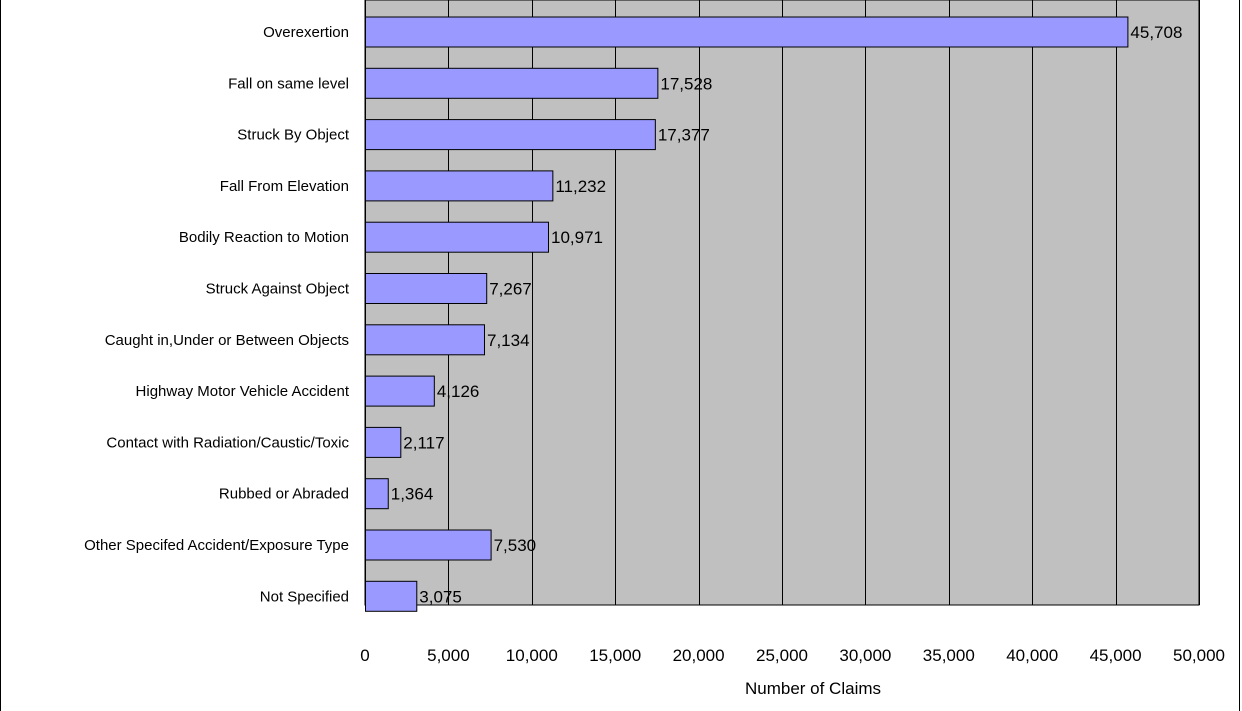 The height and width of the screenshot is (711, 1242). What do you see at coordinates (216, 545) in the screenshot?
I see `category-label: Other Specifed Accident/Exposure Type` at bounding box center [216, 545].